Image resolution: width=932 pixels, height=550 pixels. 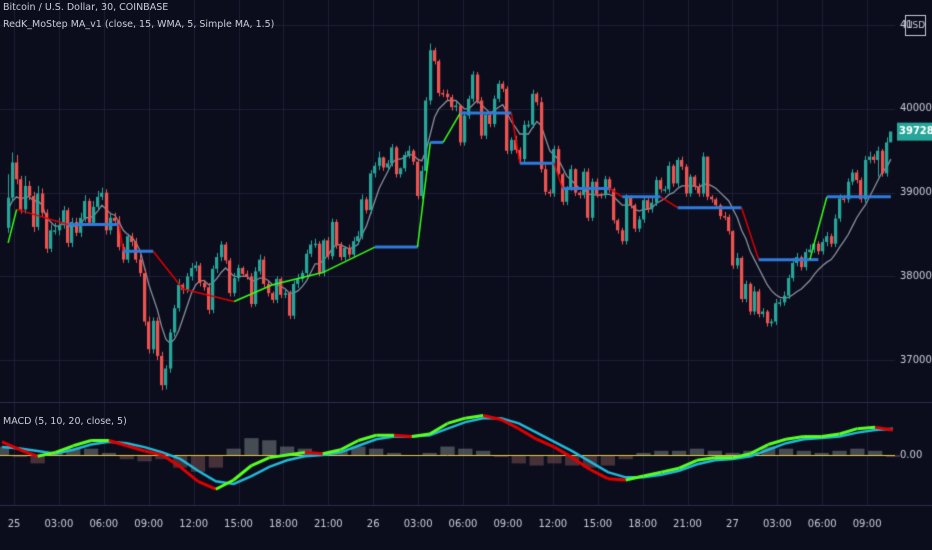 I want to click on macd-legend: MACD (5, 10, 20, close, 5), so click(x=65, y=421).